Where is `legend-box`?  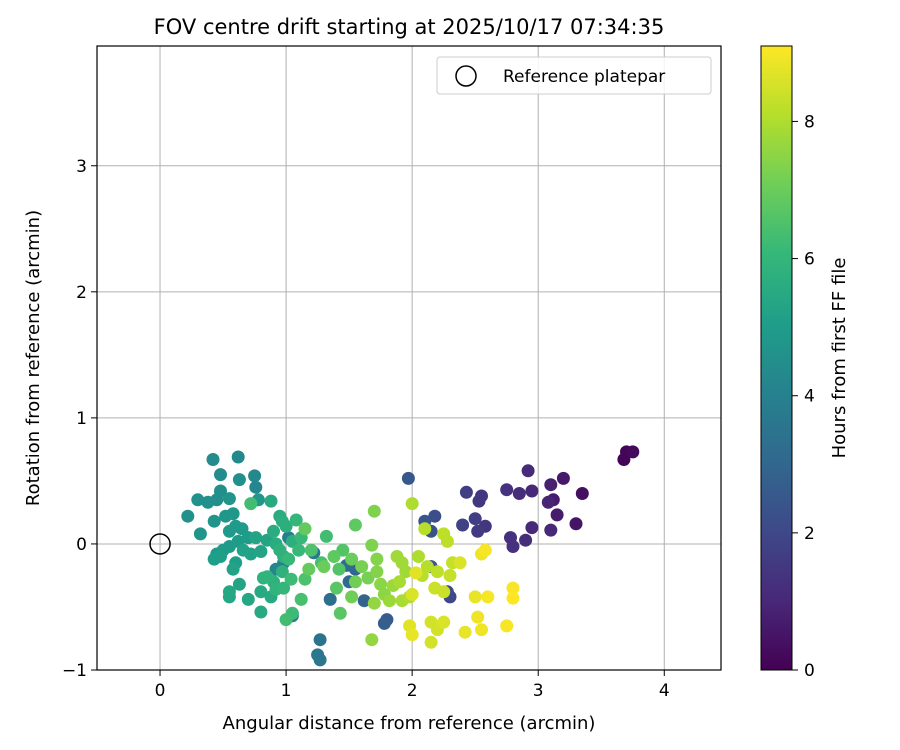 legend-box is located at coordinates (574, 75).